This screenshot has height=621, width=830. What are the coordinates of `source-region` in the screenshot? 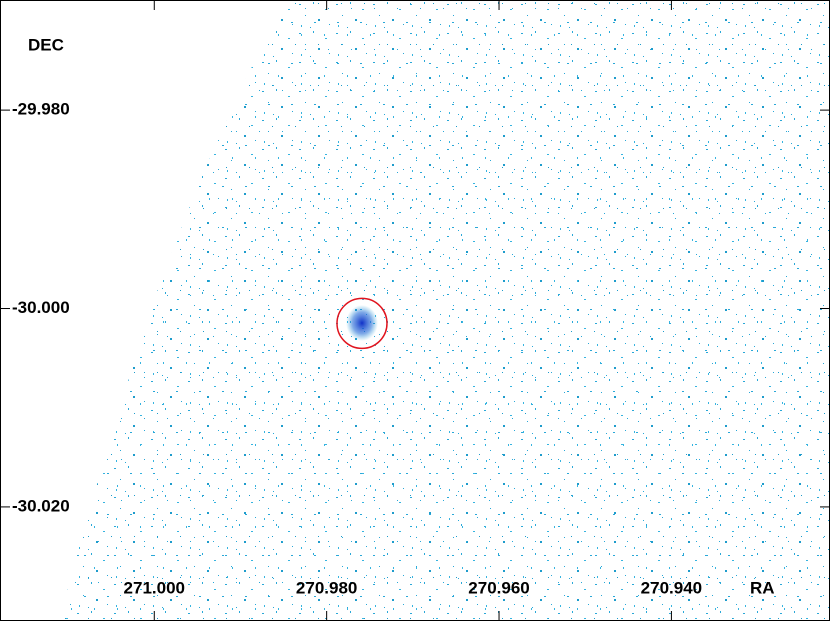 It's located at (362, 323).